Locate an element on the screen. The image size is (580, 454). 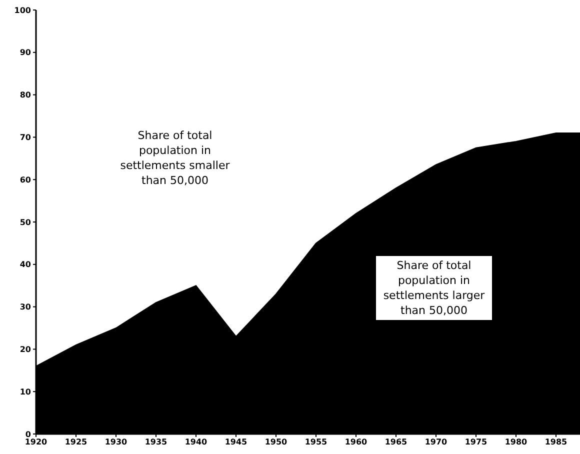
x-tick-label: 1940 is located at coordinates (196, 442).